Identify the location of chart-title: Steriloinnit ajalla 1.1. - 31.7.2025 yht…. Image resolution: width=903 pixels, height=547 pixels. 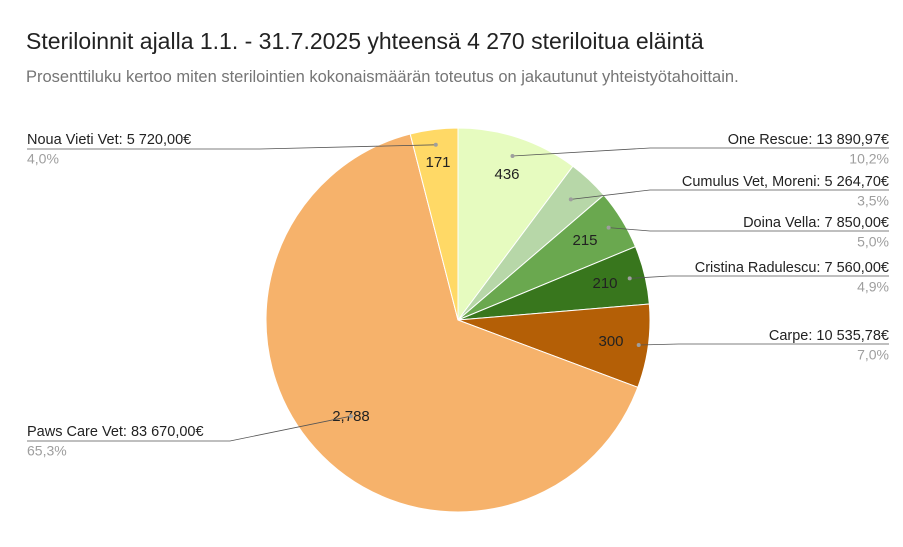
(365, 41).